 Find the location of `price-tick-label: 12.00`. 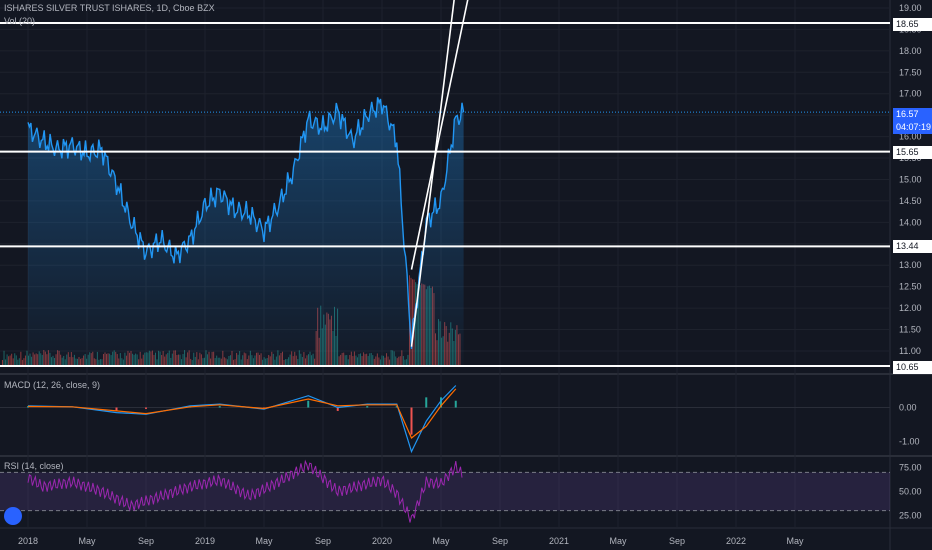

price-tick-label: 12.00 is located at coordinates (910, 308).